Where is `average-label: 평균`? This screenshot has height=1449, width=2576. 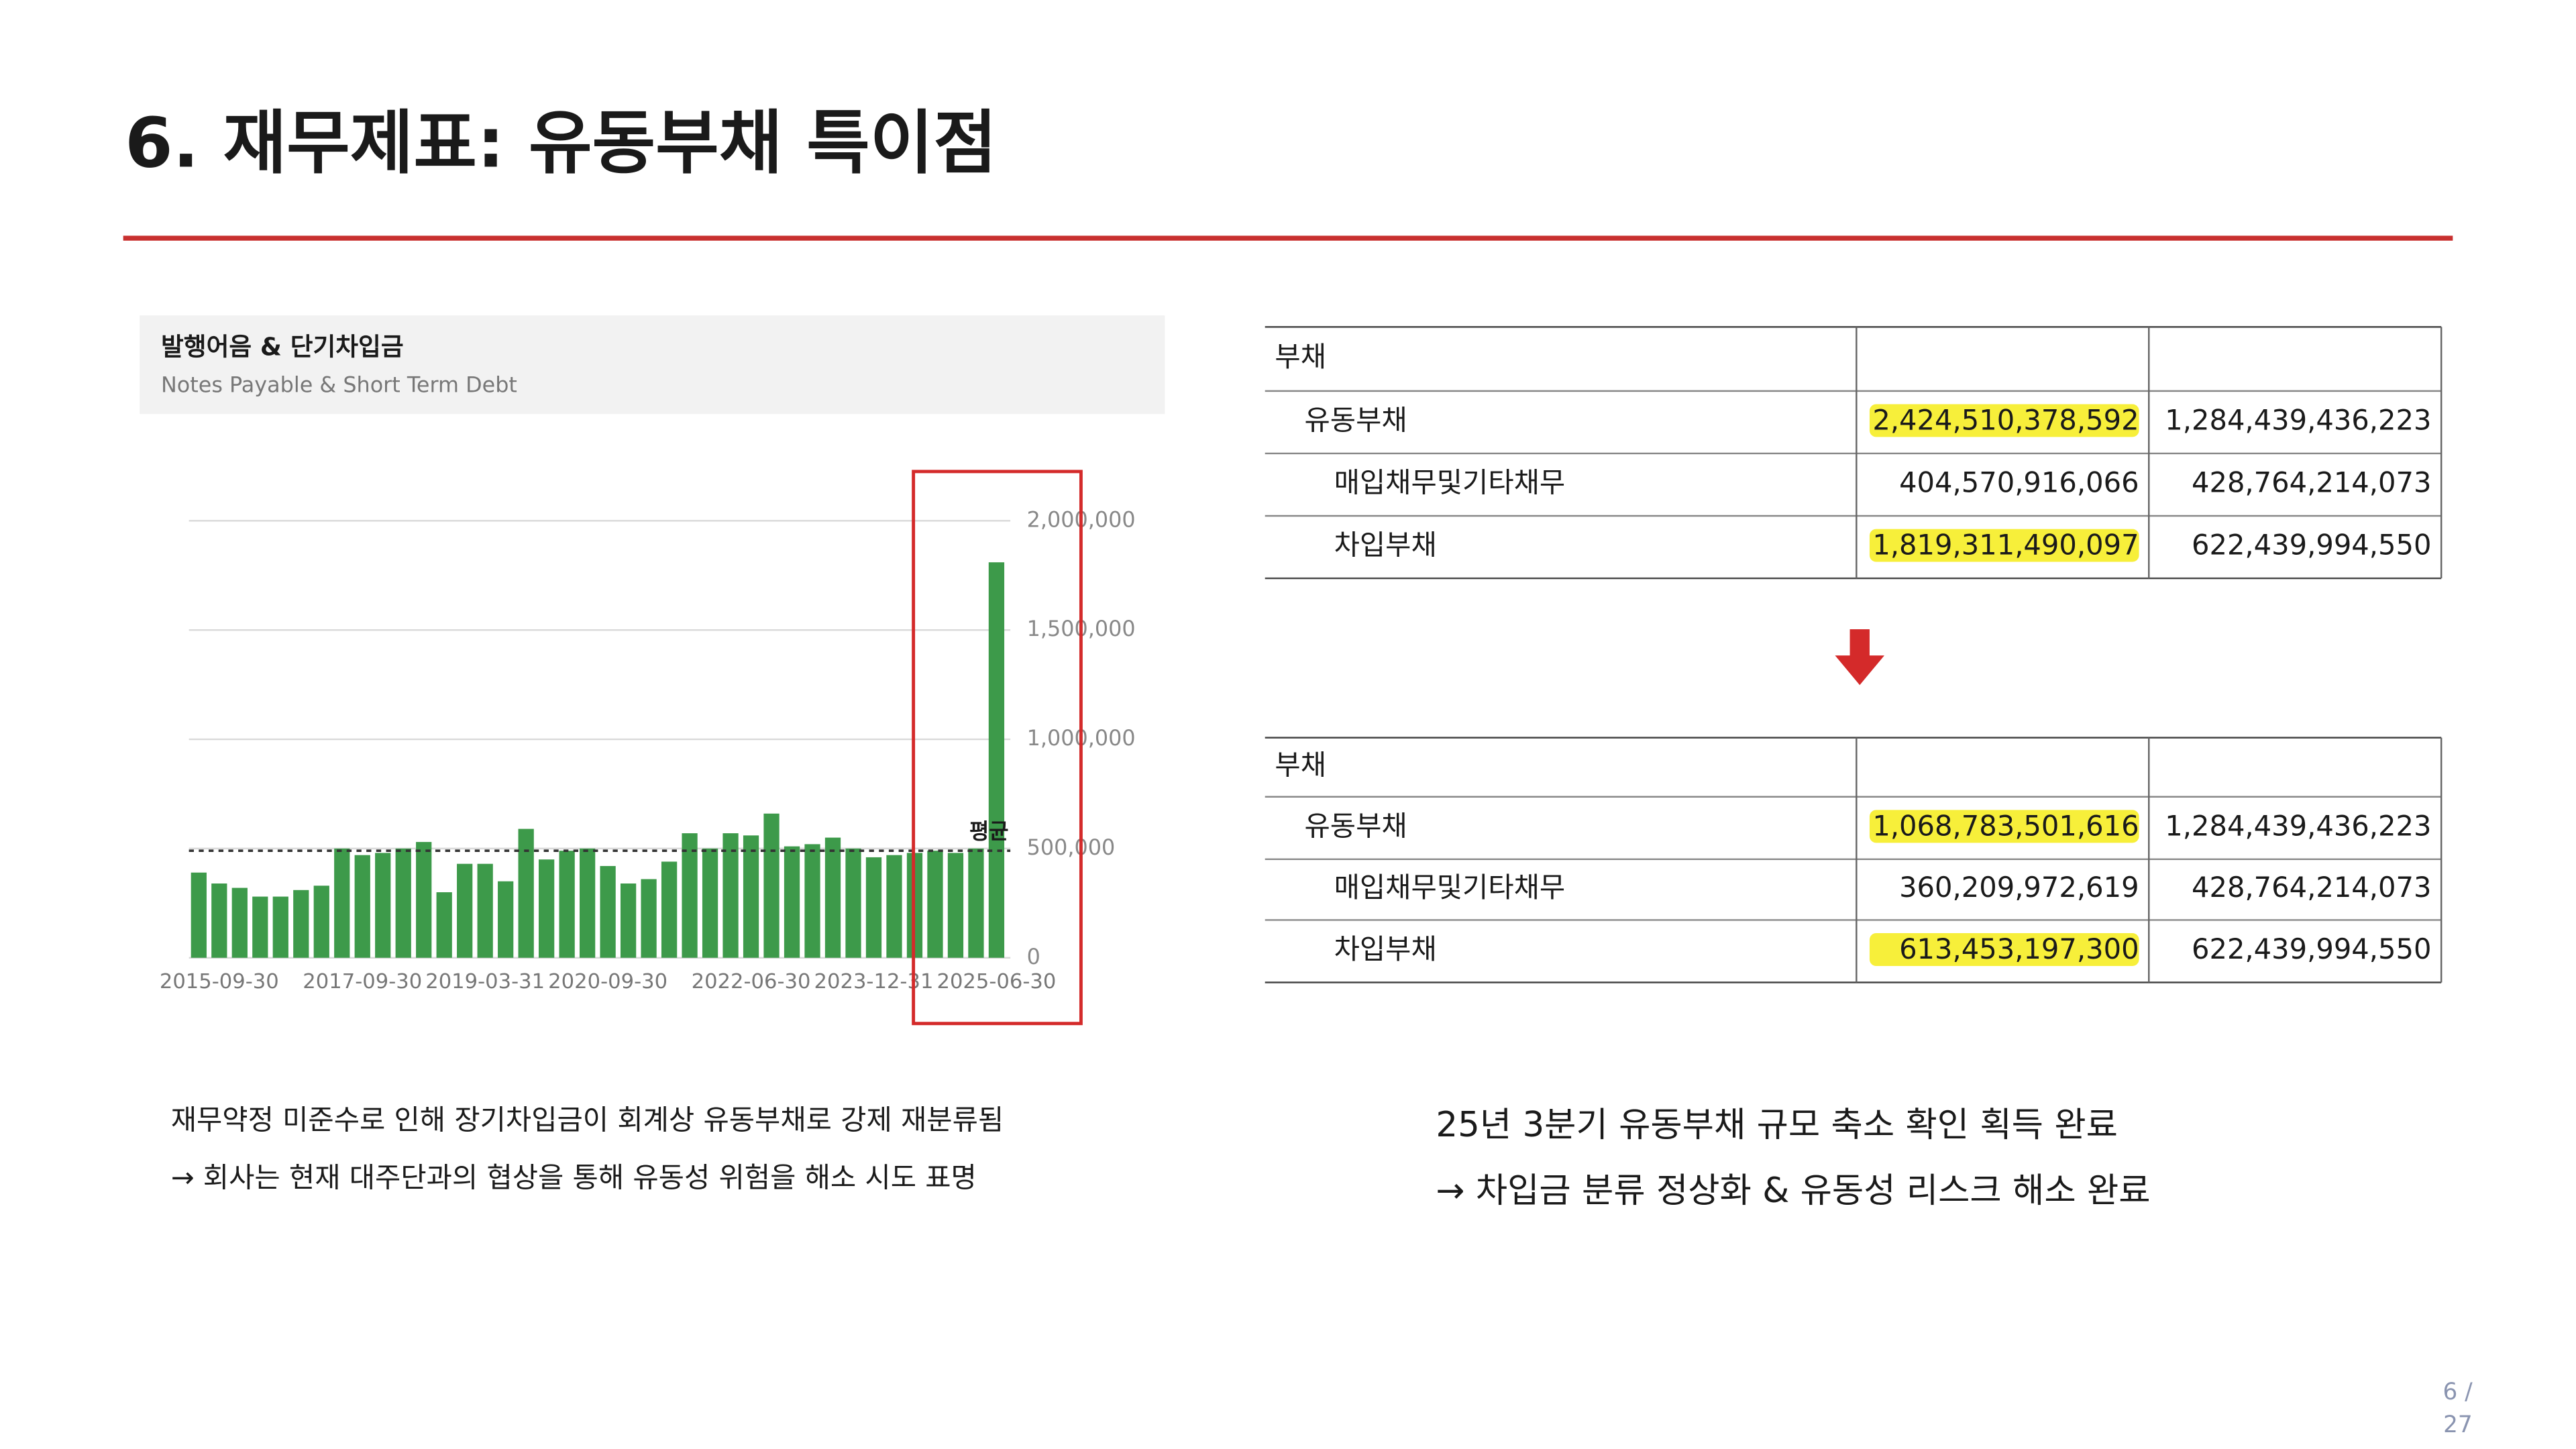 average-label: 평균 is located at coordinates (989, 831).